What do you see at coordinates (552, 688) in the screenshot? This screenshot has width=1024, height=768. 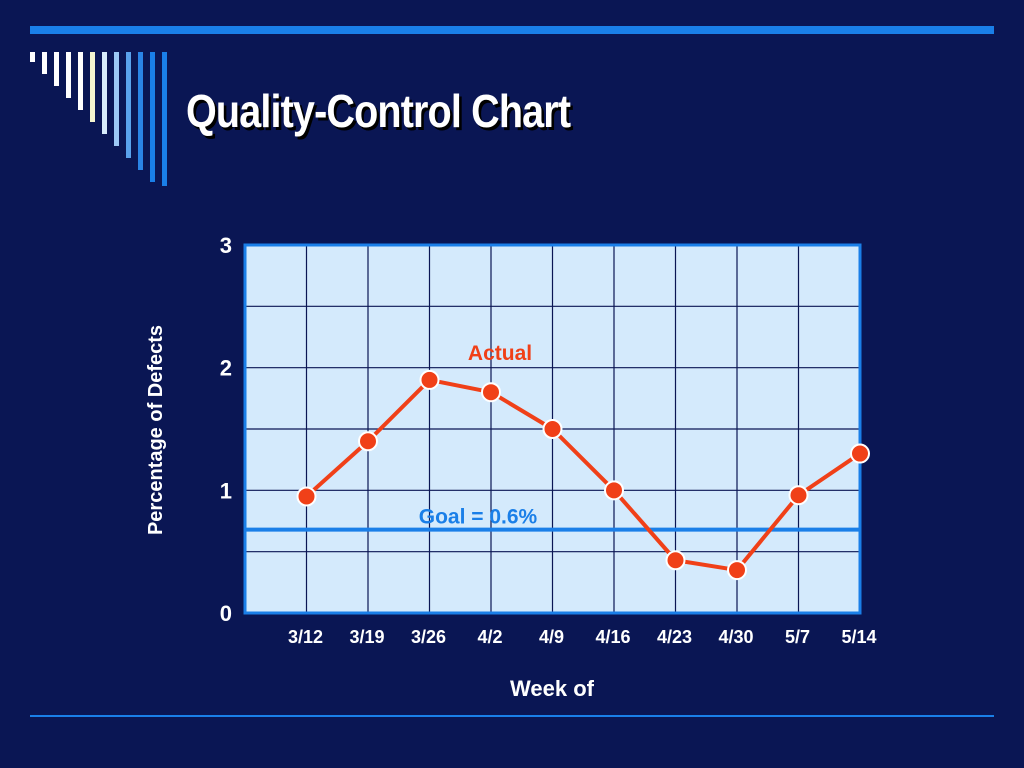 I see `x-axis-label: Week of` at bounding box center [552, 688].